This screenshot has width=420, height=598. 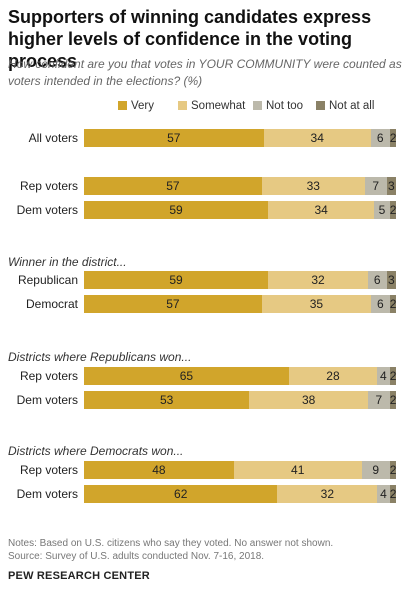 I want to click on data-label-very: 53, so click(x=167, y=400).